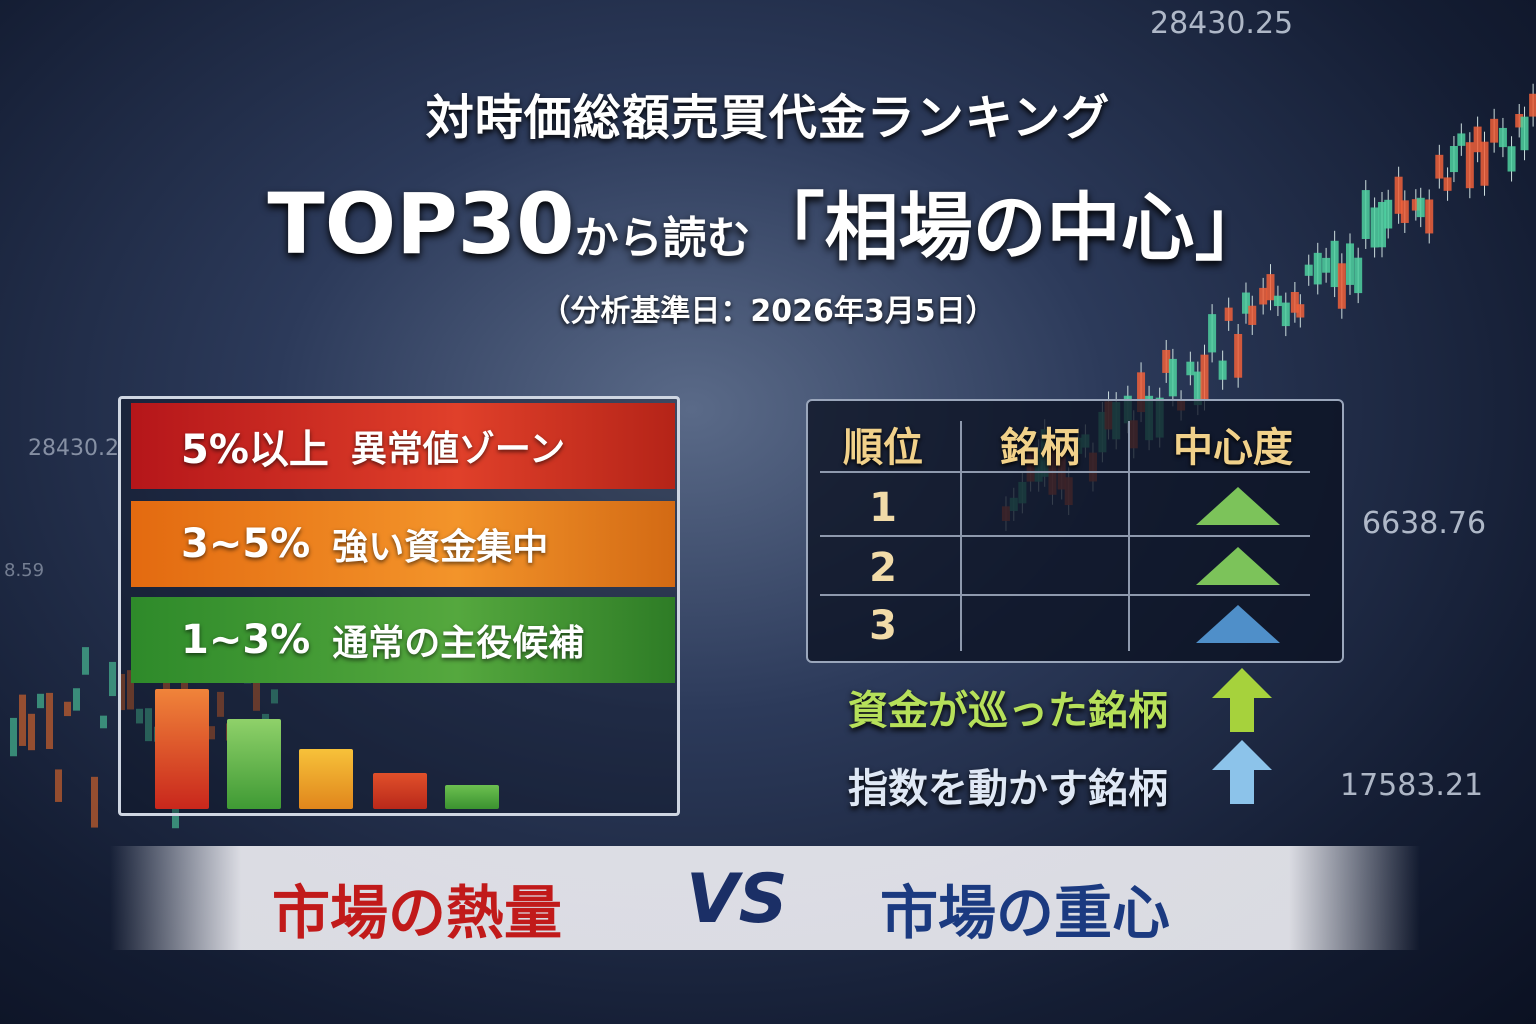  I want to click on zone-label: 異常値ゾーン, so click(458, 449).